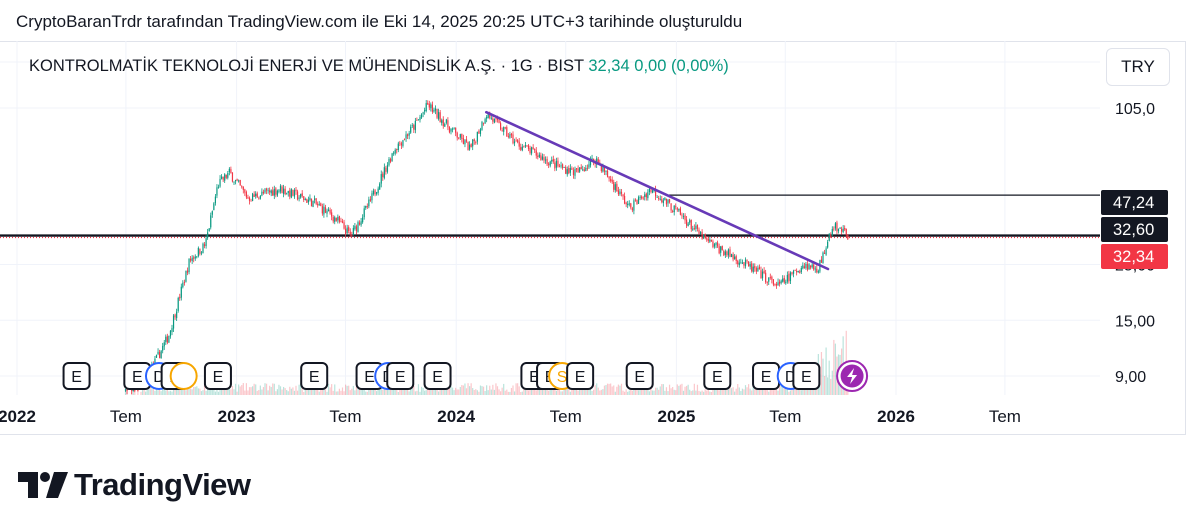  I want to click on tradingview-logo: TradingView, so click(134, 485).